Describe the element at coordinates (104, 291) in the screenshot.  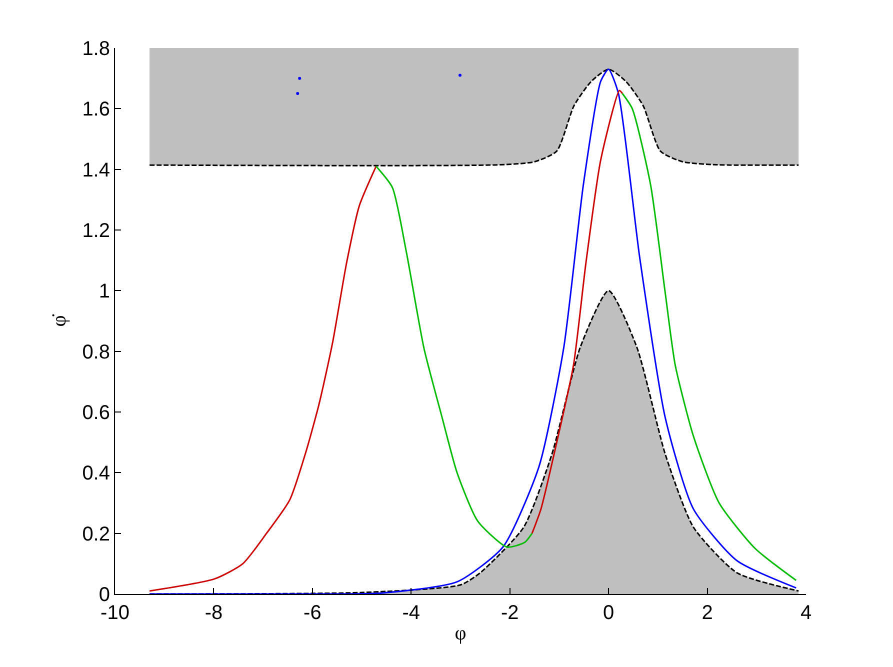
I see `y-tick-label: 1` at that location.